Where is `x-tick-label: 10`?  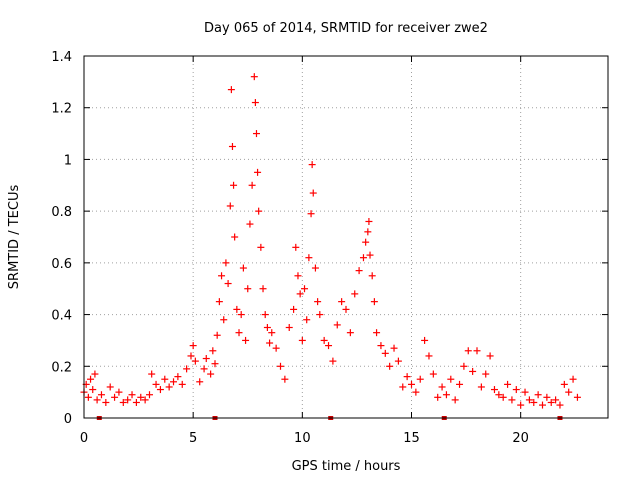
x-tick-label: 10 is located at coordinates (302, 438).